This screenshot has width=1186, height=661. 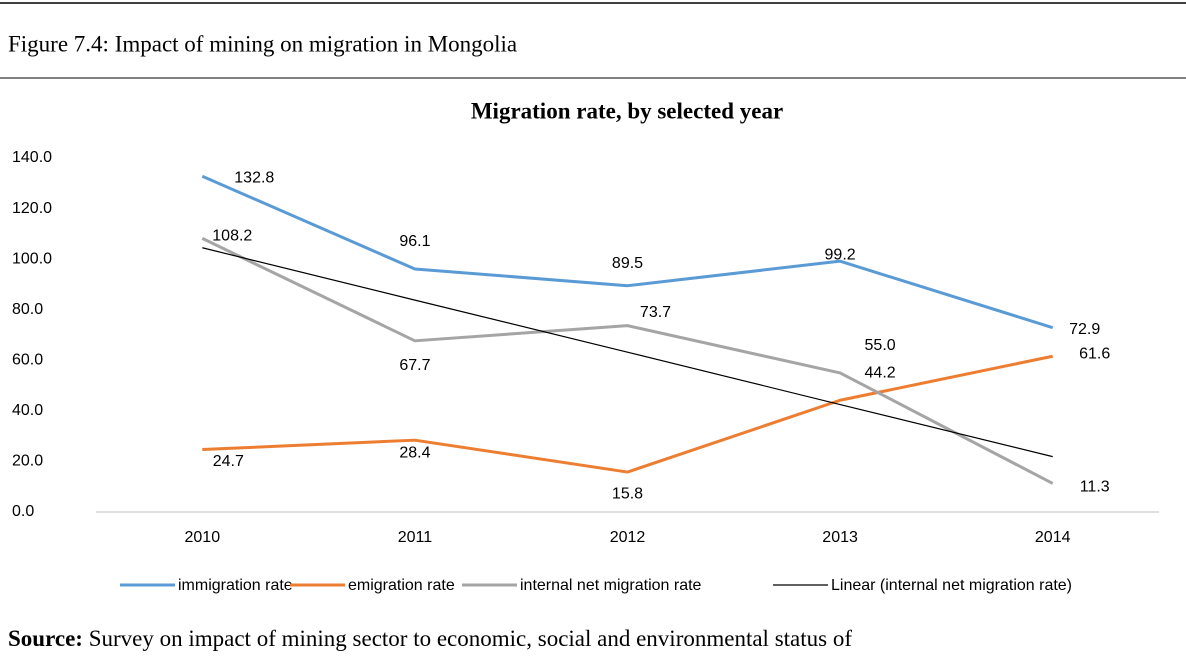 I want to click on chart-title: Migration rate, by selected year, so click(x=627, y=110).